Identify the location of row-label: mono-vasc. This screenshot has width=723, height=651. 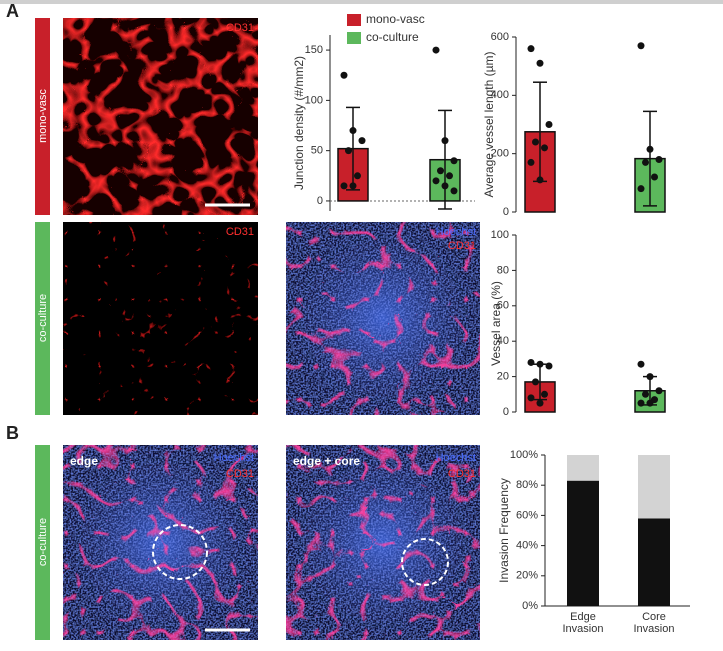
(43, 116).